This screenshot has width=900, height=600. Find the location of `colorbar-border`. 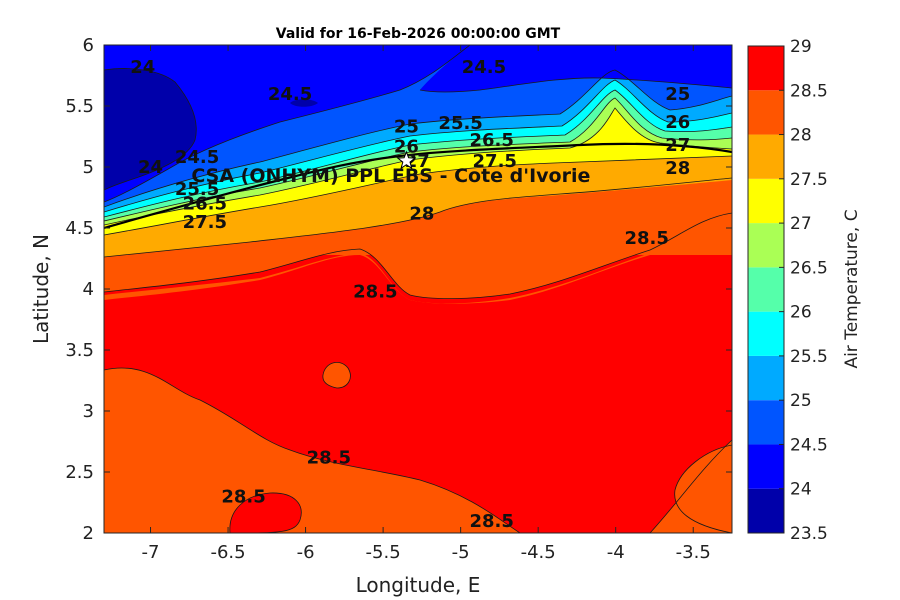

colorbar-border is located at coordinates (766, 289).